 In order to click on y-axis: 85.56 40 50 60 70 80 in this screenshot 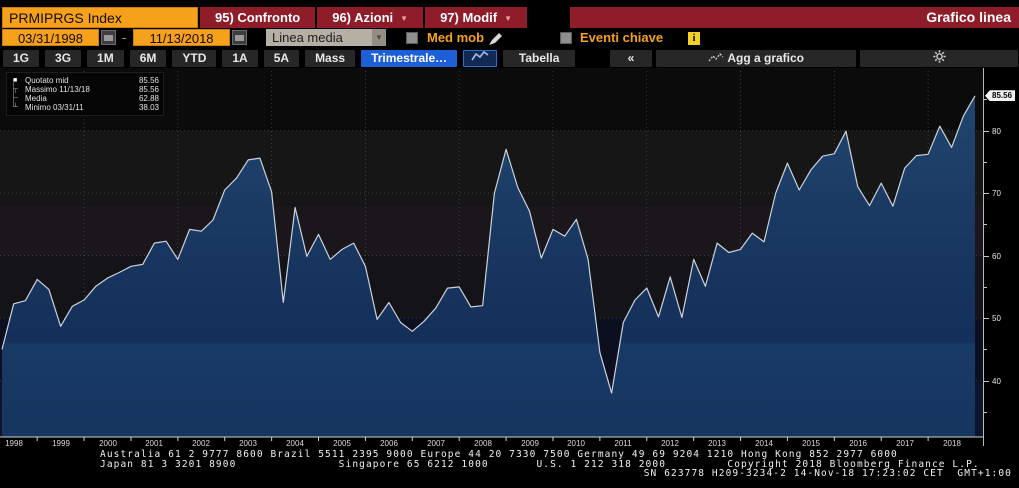, I will do `click(1001, 257)`.